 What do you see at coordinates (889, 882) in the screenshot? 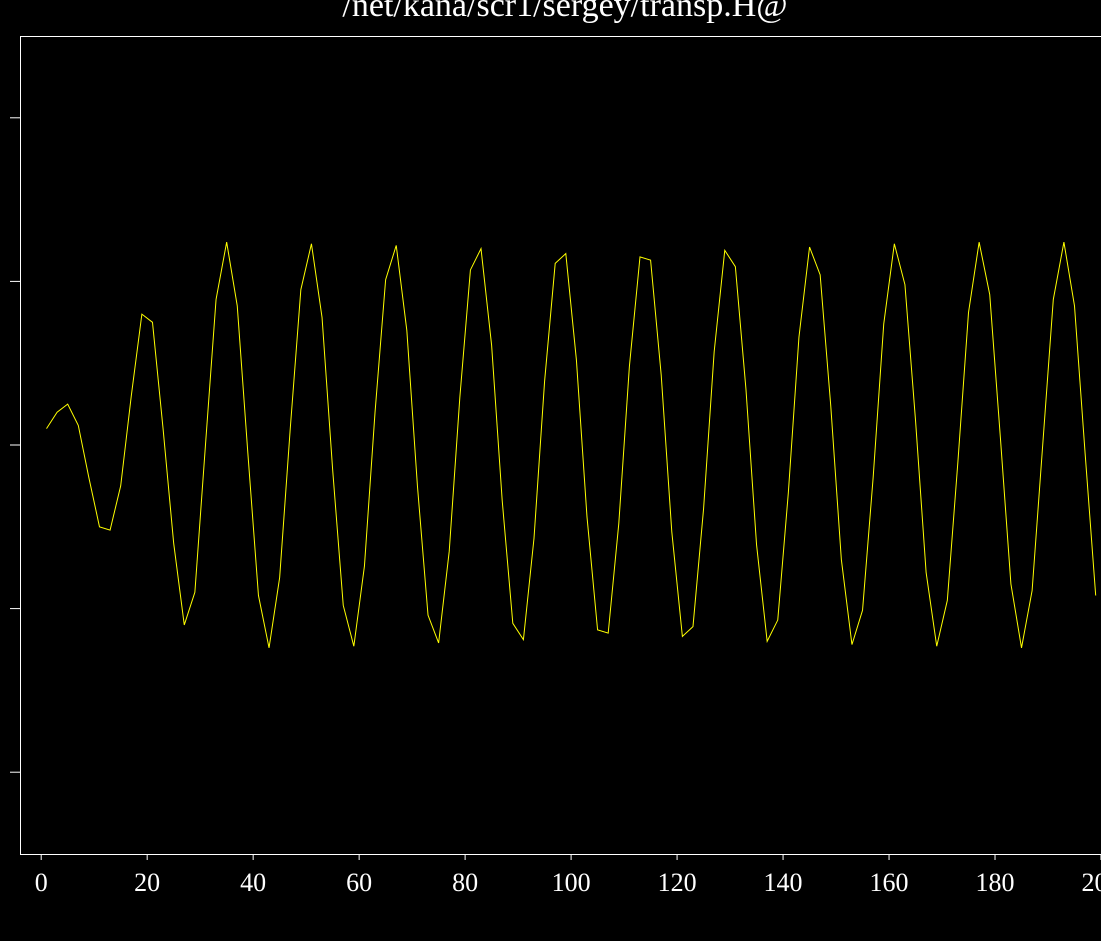
I see `x-tick-label: 160` at bounding box center [889, 882].